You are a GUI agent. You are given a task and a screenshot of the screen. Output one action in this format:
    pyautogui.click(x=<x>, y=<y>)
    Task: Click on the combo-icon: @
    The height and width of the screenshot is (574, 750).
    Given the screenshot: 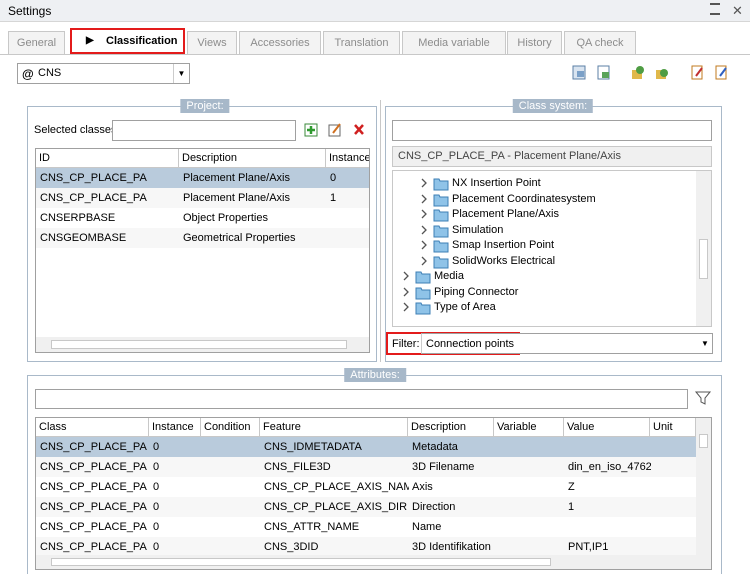 What is the action you would take?
    pyautogui.click(x=28, y=74)
    